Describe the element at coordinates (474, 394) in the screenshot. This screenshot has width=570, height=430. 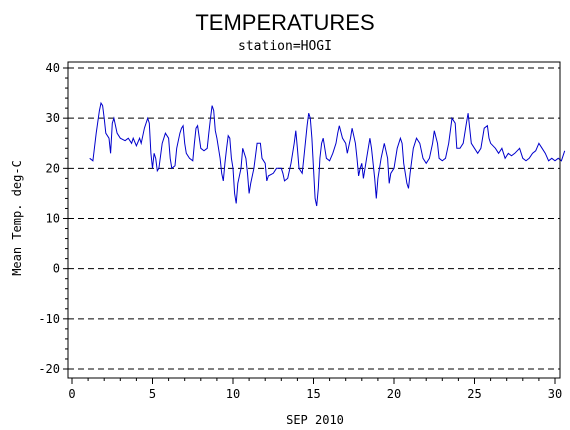
I see `x-tick-label: 25` at that location.